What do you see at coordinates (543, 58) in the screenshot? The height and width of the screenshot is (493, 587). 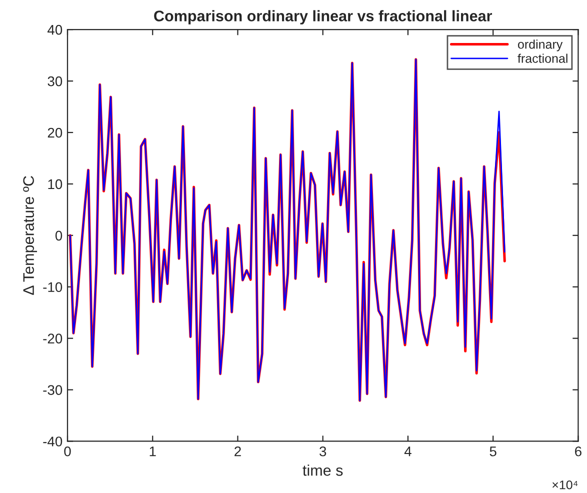 I see `legend-label: fractional` at bounding box center [543, 58].